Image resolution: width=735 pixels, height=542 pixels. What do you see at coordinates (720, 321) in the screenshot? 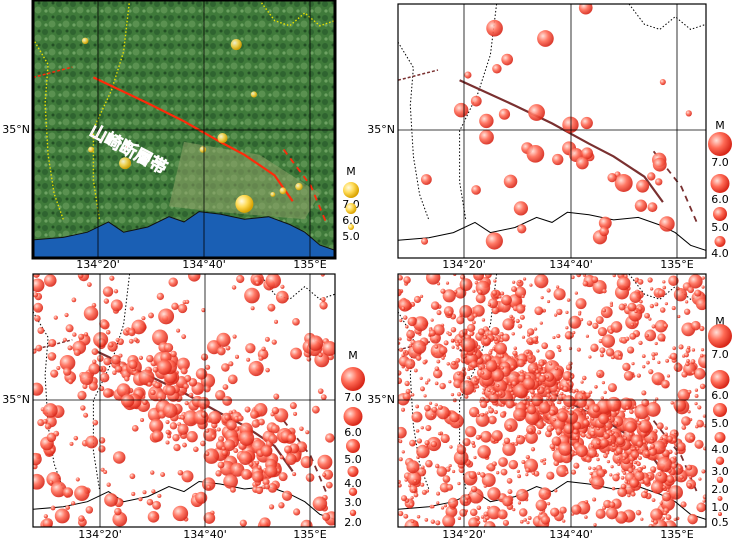
I see `legend-title: M` at bounding box center [720, 321].